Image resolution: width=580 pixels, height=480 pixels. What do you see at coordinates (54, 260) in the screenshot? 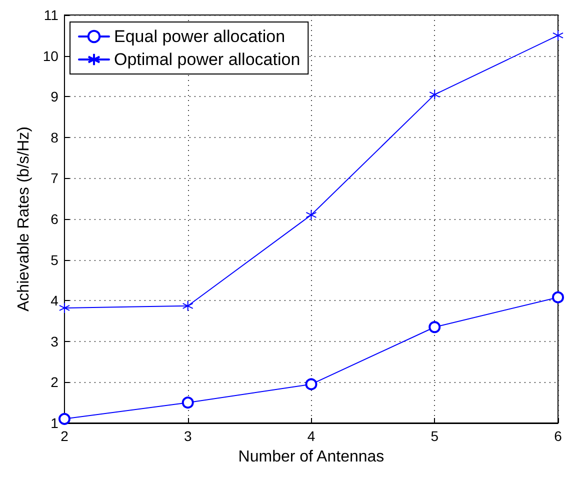
I see `y-tick-label: 5` at bounding box center [54, 260].